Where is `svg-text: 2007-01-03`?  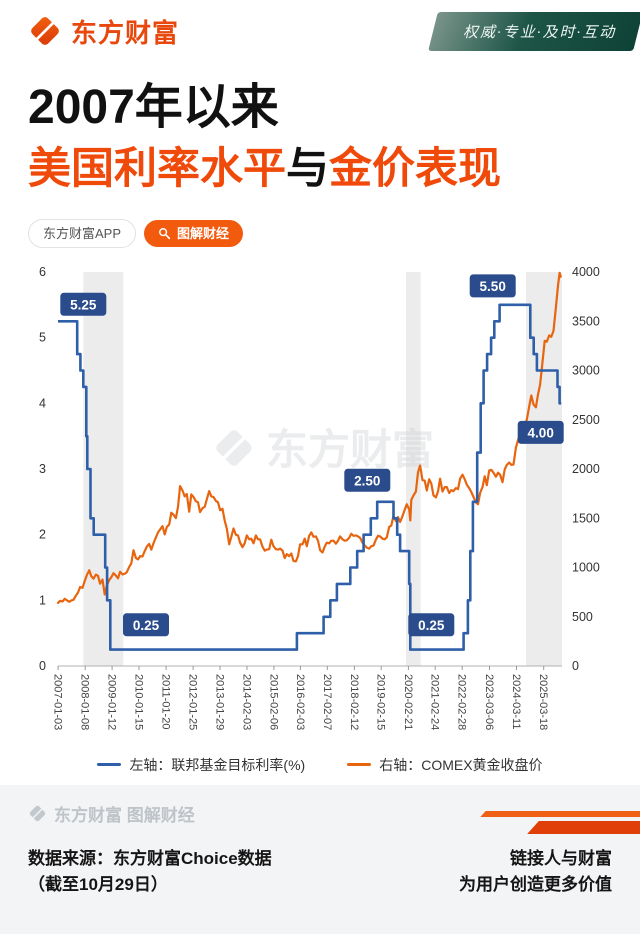 svg-text: 2007-01-03 is located at coordinates (58, 702).